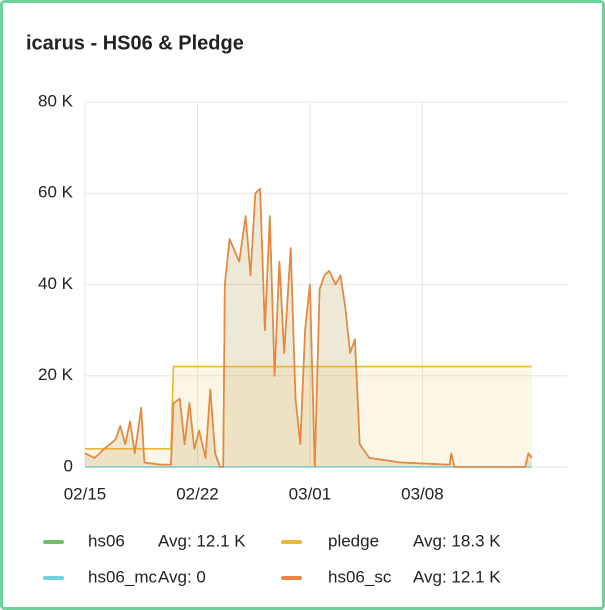 This screenshot has height=610, width=605. What do you see at coordinates (422, 493) in the screenshot?
I see `x-tick-label: 03/08` at bounding box center [422, 493].